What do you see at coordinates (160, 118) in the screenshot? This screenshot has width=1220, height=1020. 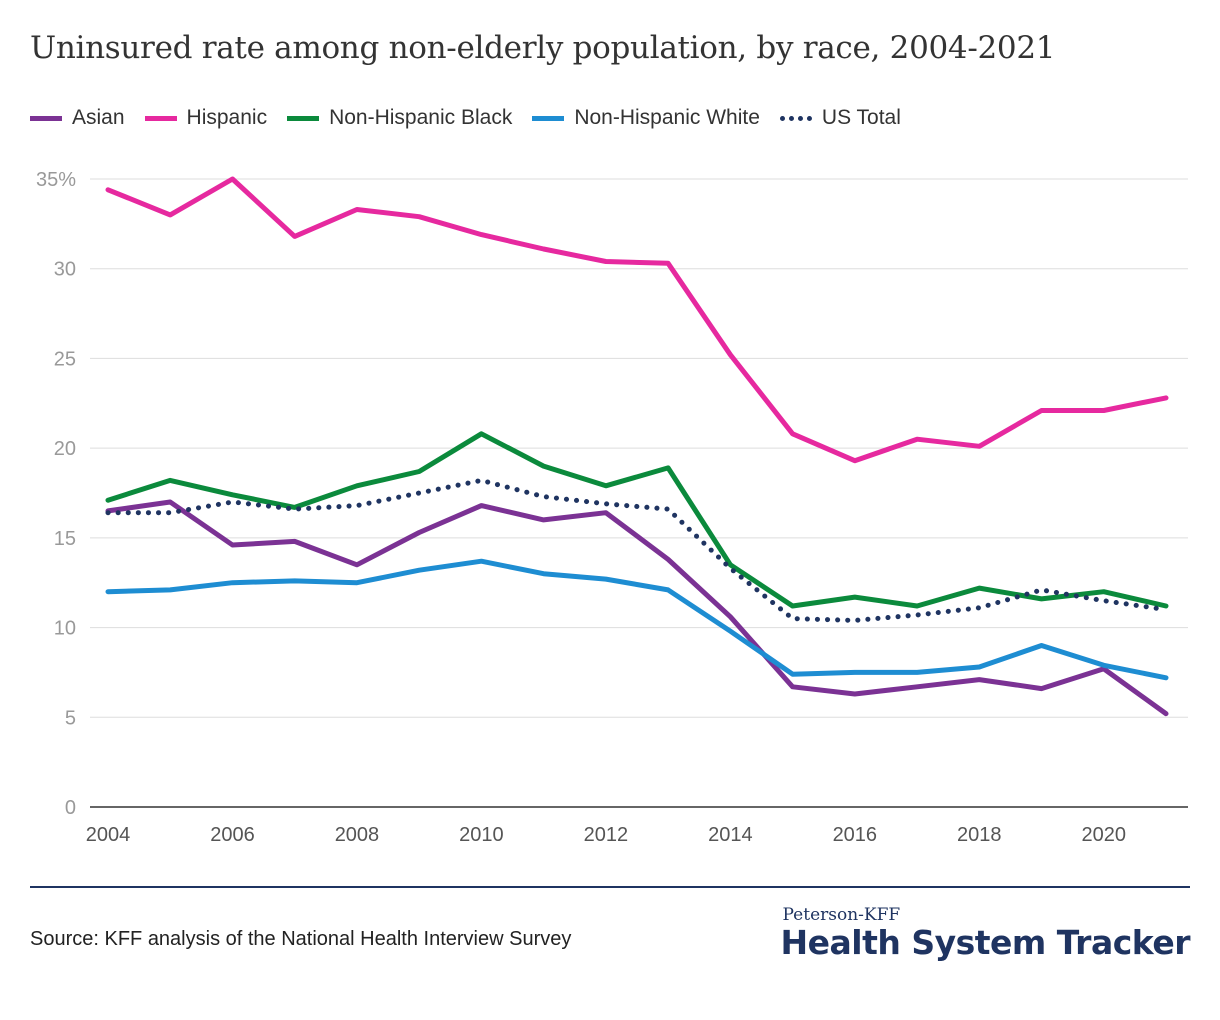 I see `legend-swatch-hispanic` at bounding box center [160, 118].